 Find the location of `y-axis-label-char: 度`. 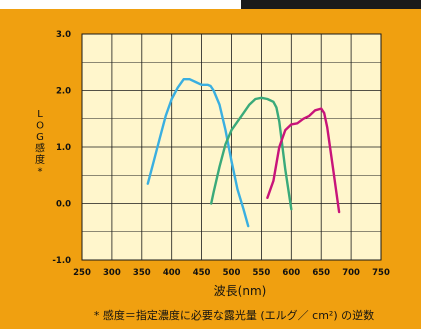

y-axis-label-char: 度 is located at coordinates (40, 159).